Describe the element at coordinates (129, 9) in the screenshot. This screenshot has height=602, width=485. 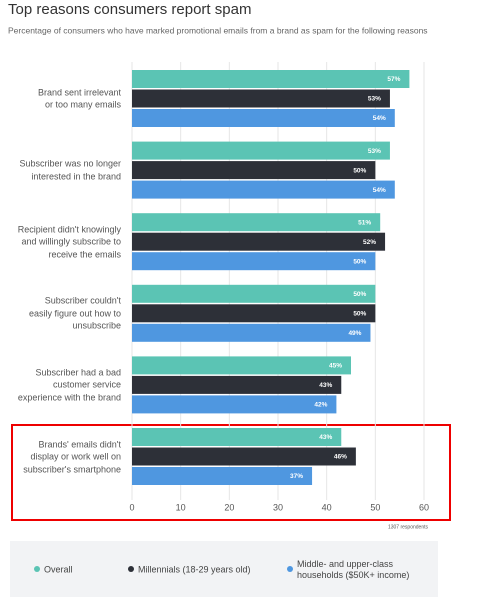
I see `chart-title: Top reasons consumers report spam` at that location.